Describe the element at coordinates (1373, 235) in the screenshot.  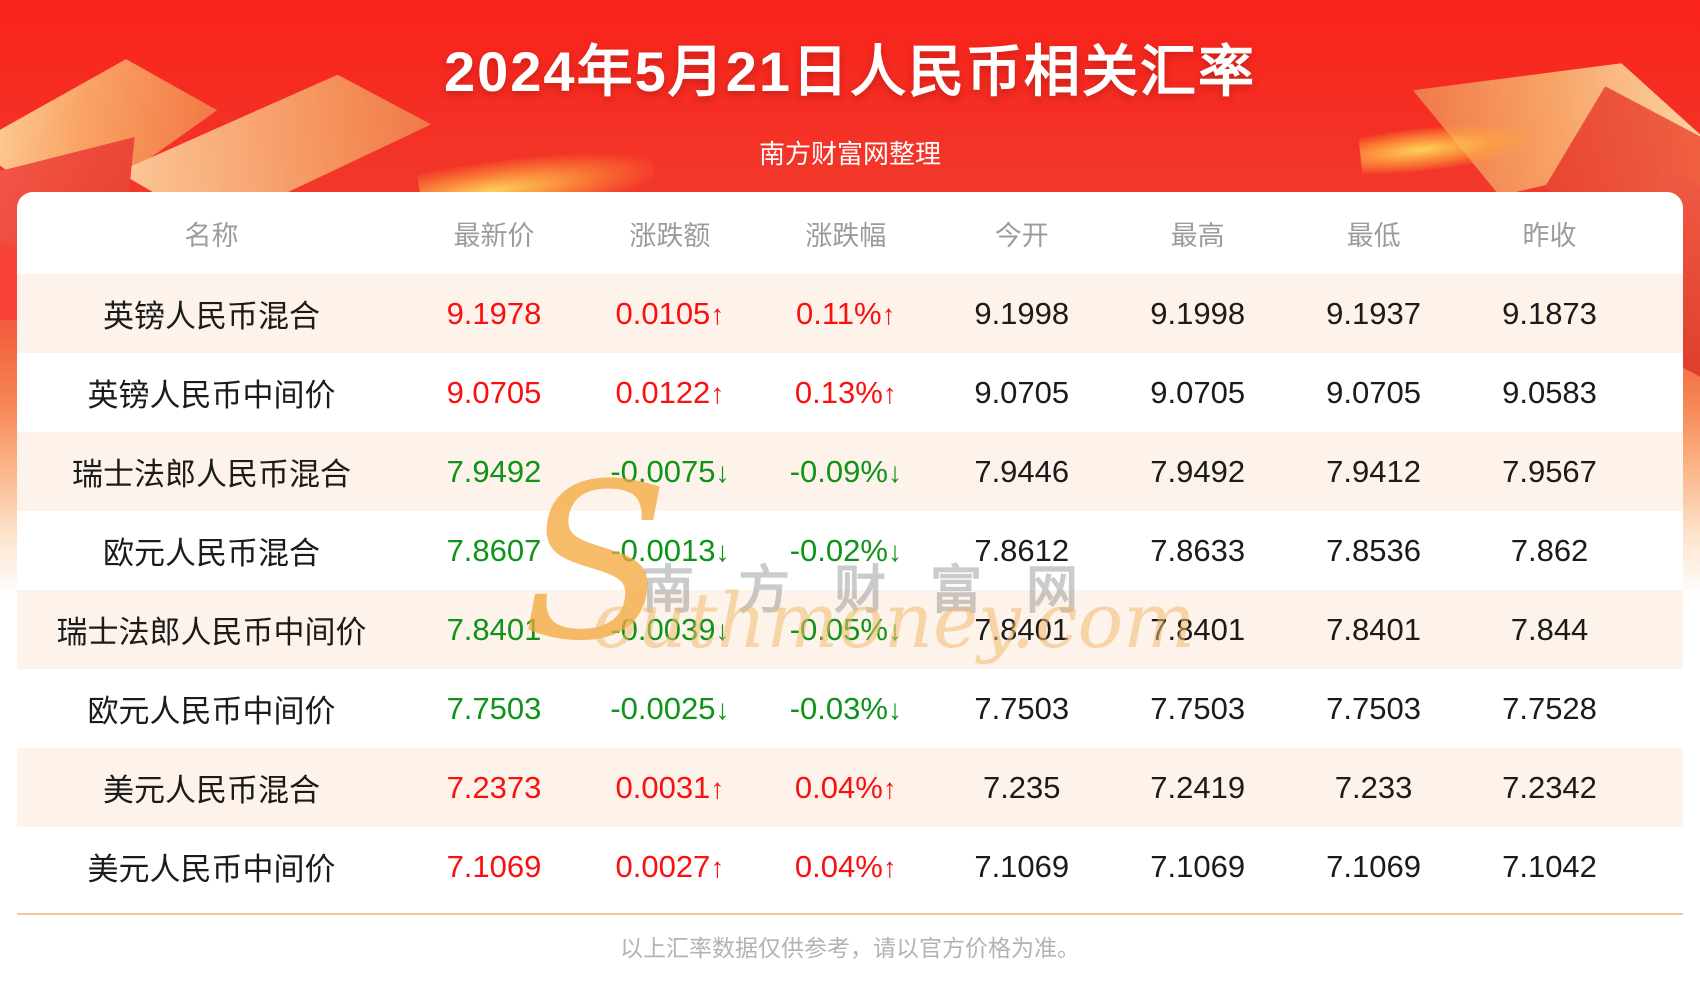
I see `col-header-low: 最低` at that location.